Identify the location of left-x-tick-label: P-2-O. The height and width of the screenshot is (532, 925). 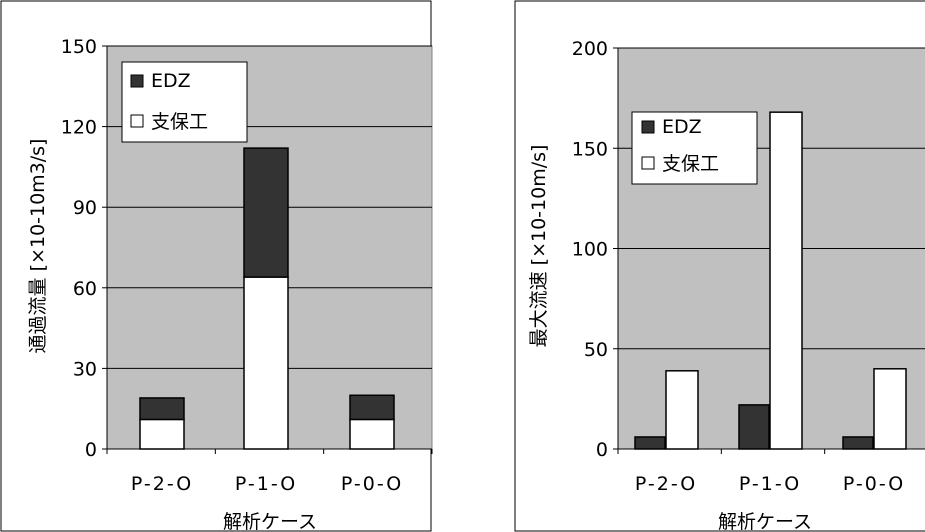
(162, 484).